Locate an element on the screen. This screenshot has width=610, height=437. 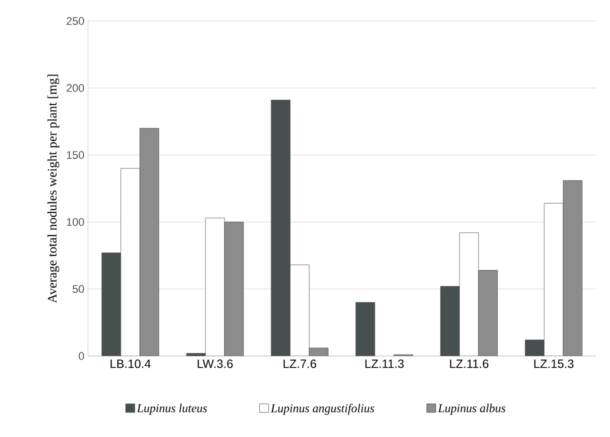
y-axis-title: Average total nodules weight per plant [mg] is located at coordinates (53, 189).